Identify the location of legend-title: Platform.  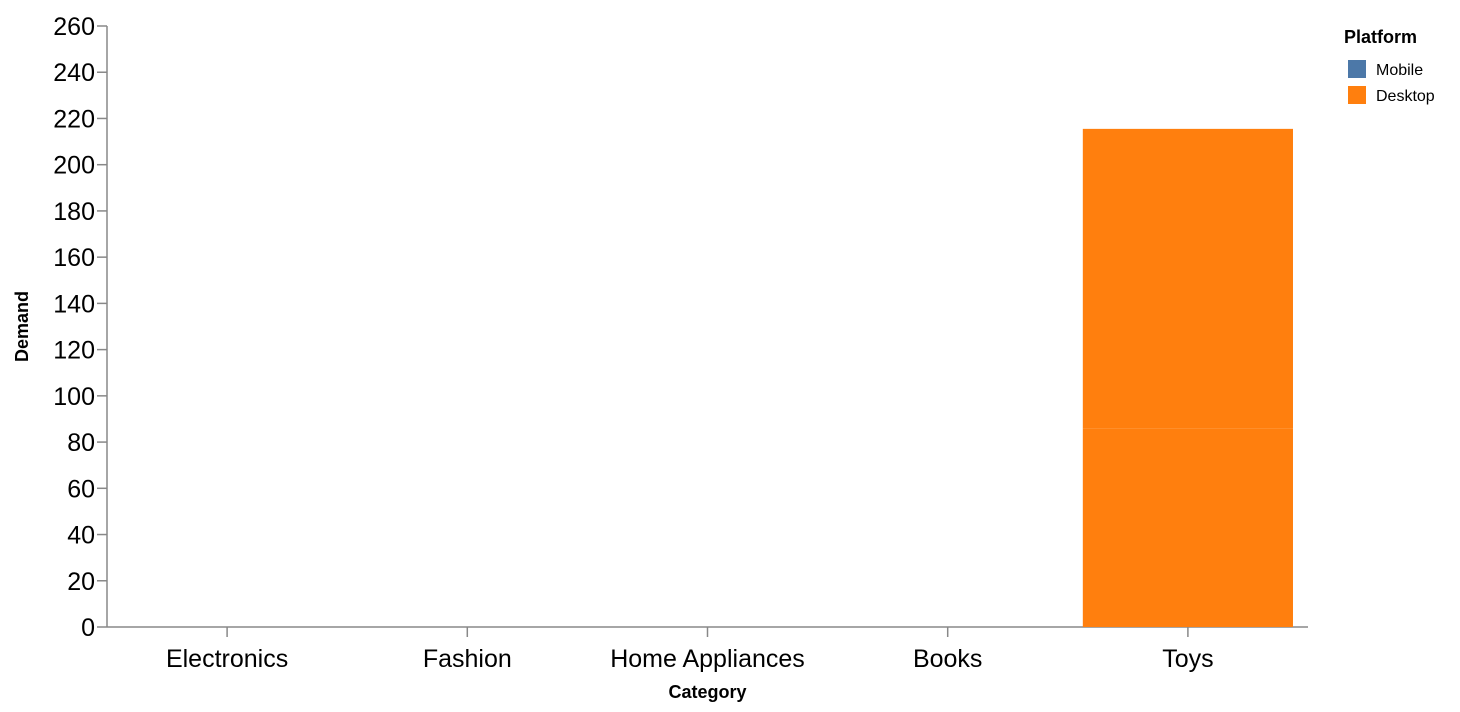
(1380, 37).